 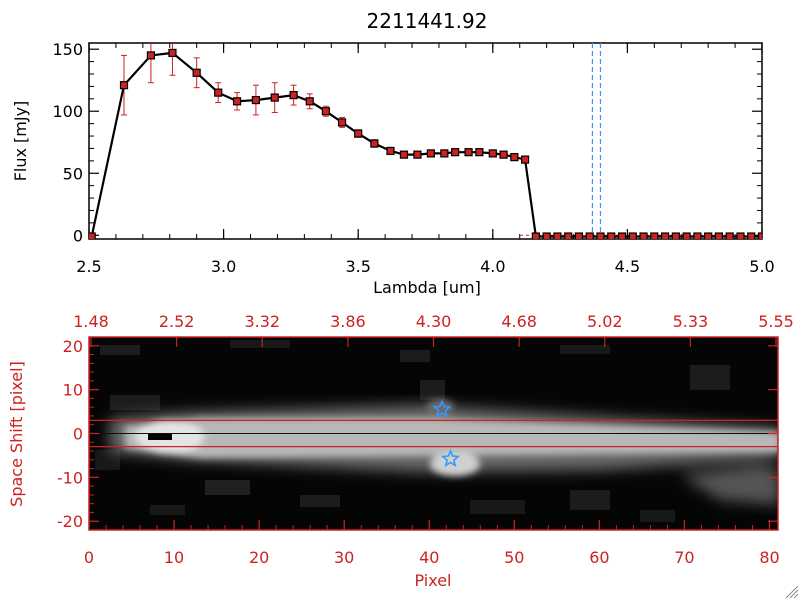 What do you see at coordinates (348, 321) in the screenshot?
I see `image-top-tick-label: 3.86` at bounding box center [348, 321].